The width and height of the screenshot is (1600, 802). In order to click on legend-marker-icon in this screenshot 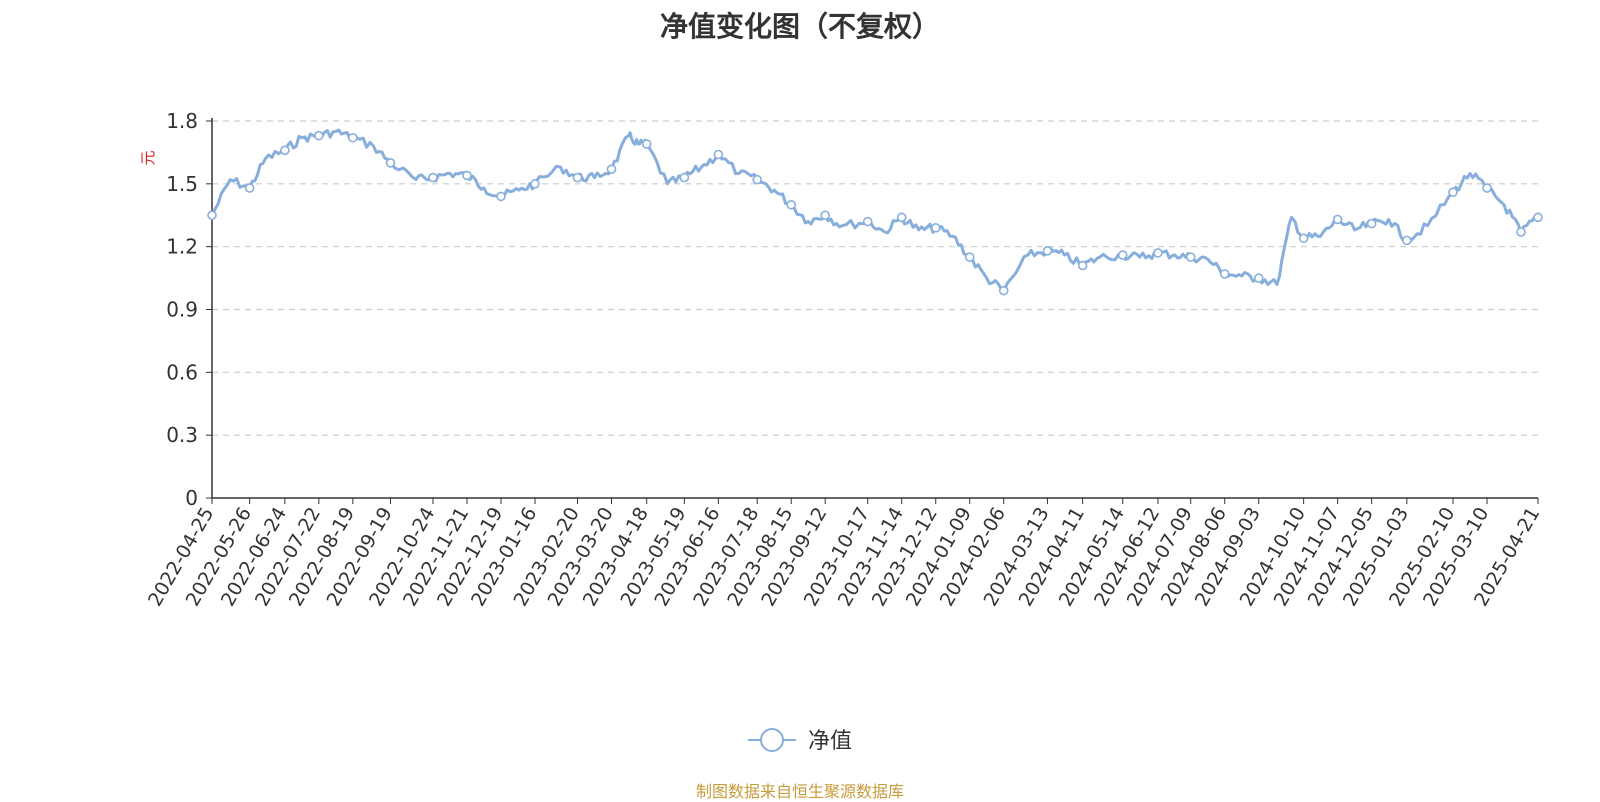, I will do `click(772, 740)`.